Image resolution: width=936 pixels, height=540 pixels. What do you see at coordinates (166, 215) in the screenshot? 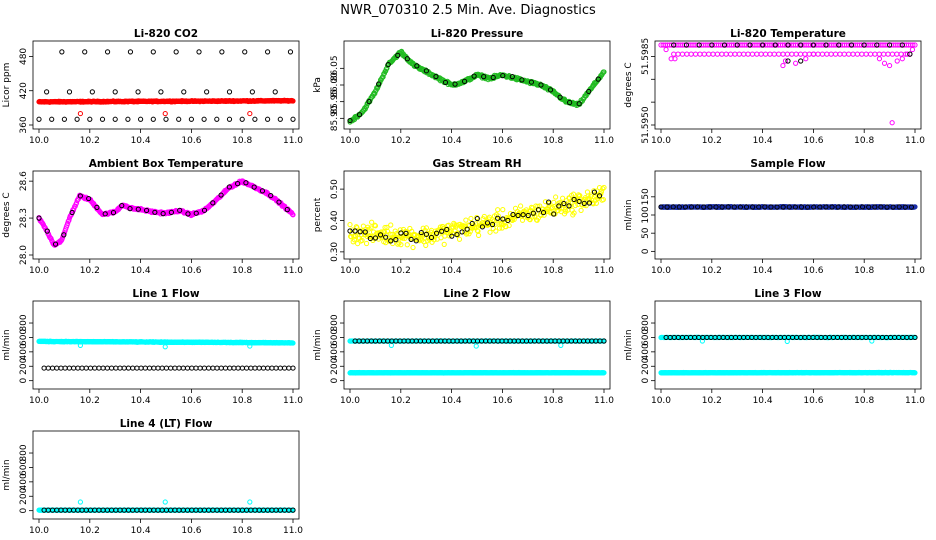
I see `plot-frame` at bounding box center [166, 215].